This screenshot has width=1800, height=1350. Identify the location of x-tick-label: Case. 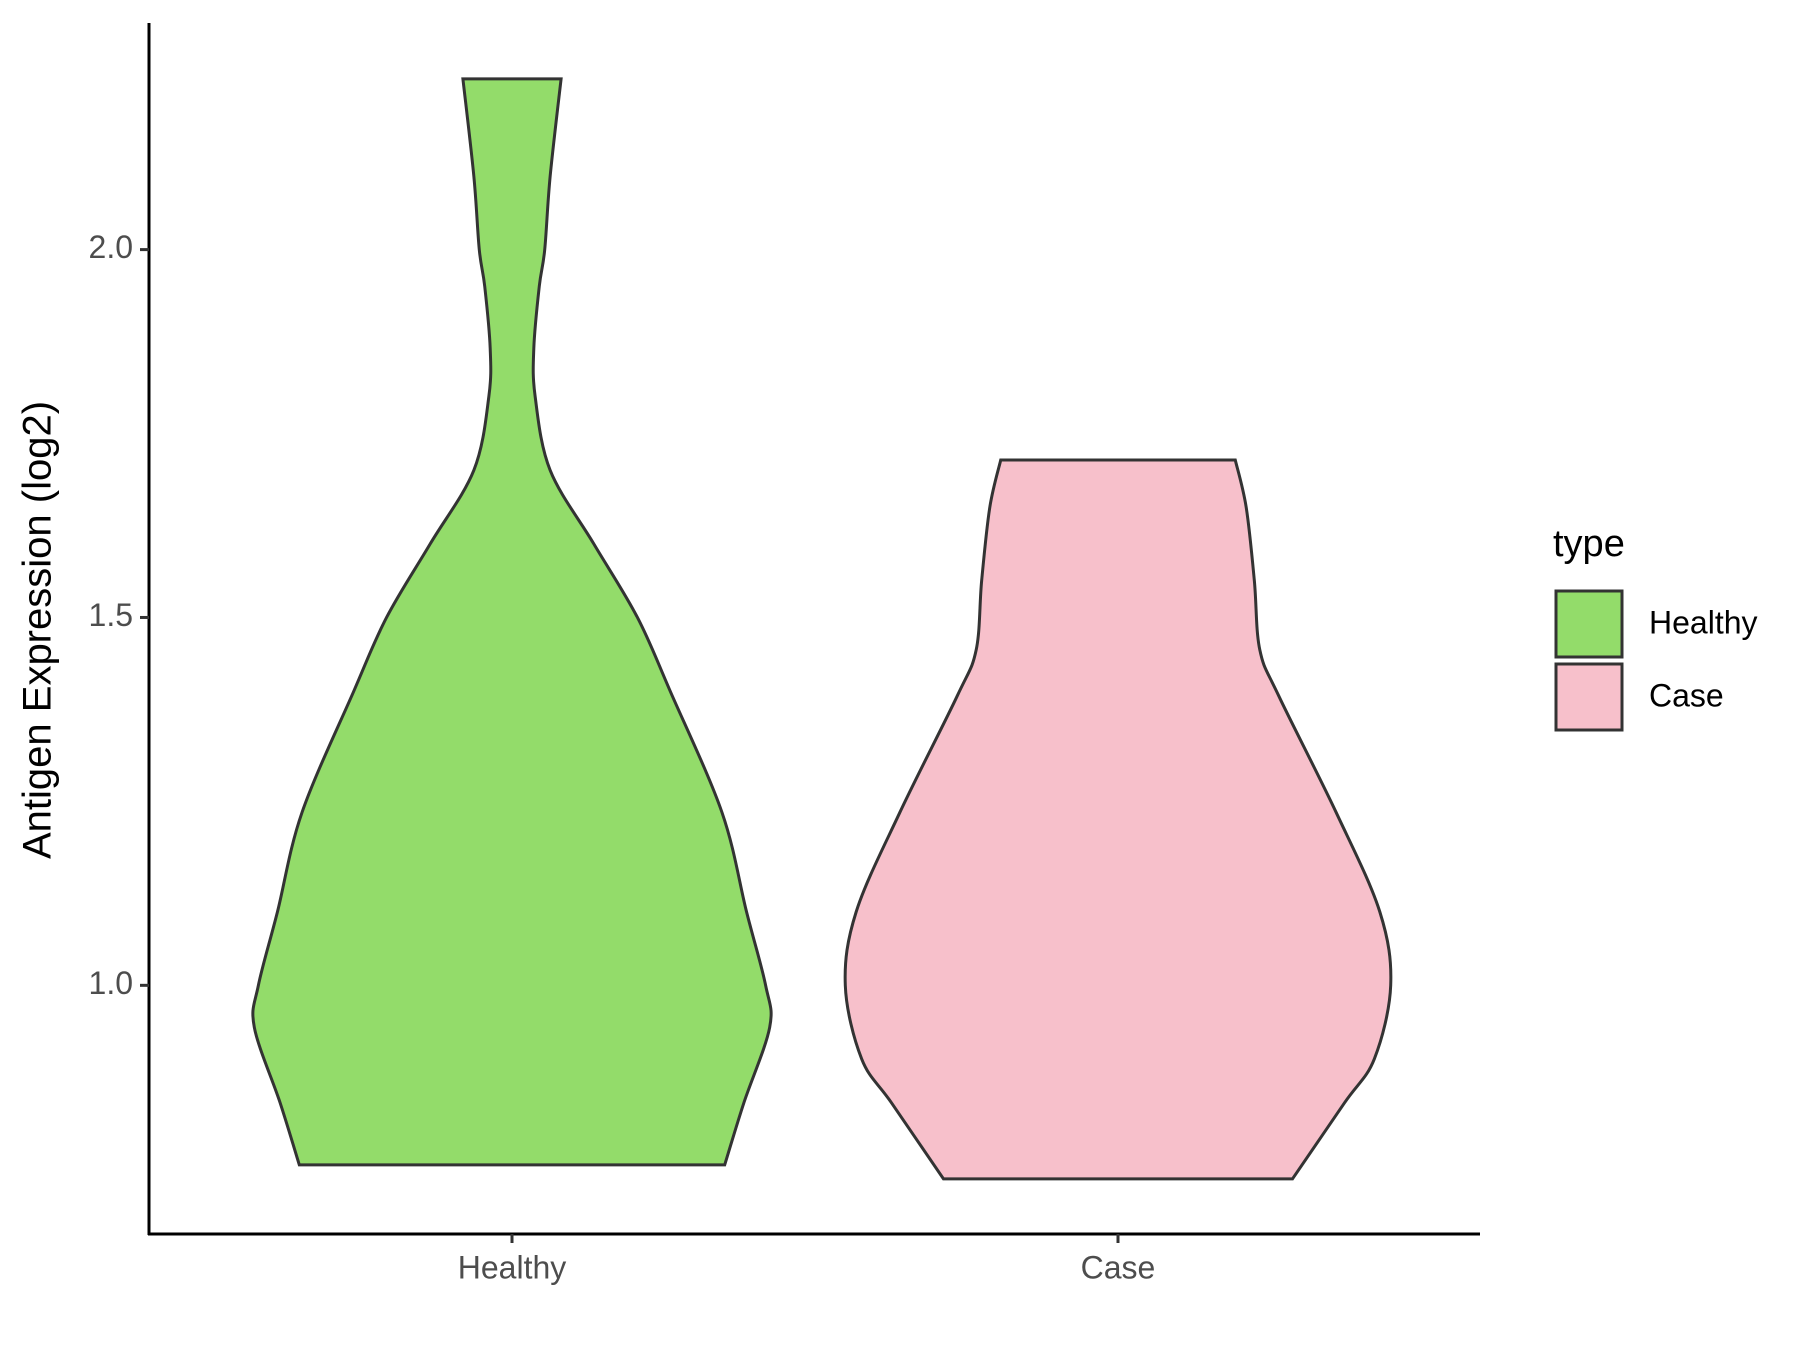
(1118, 1267).